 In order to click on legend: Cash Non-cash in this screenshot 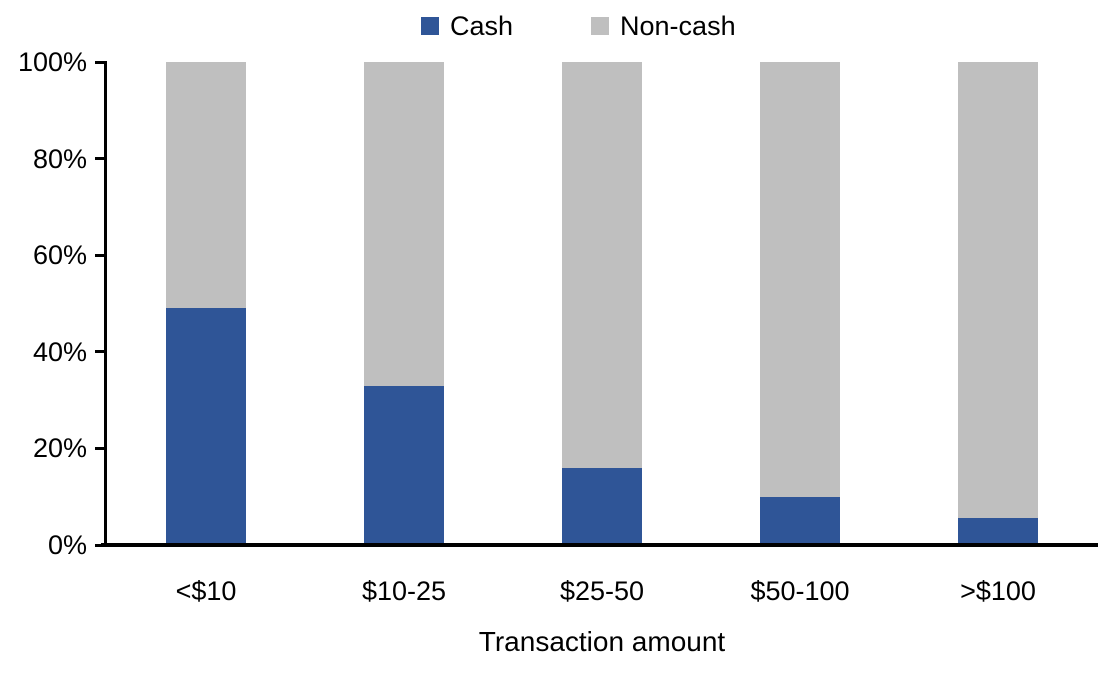, I will do `click(578, 26)`.